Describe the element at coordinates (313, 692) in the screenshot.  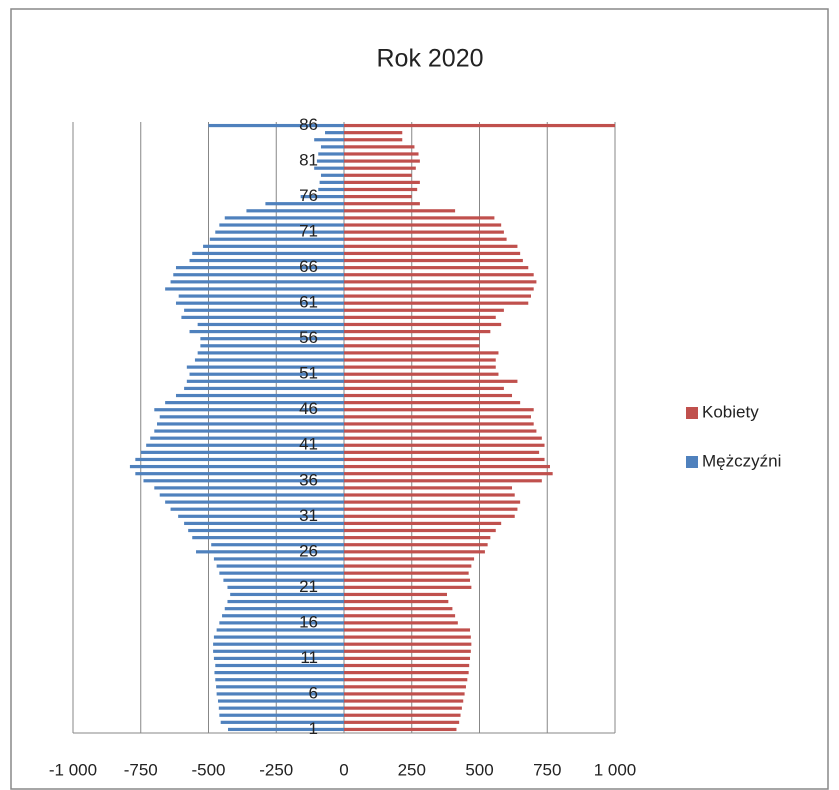
I see `y-tick-label: 6` at that location.